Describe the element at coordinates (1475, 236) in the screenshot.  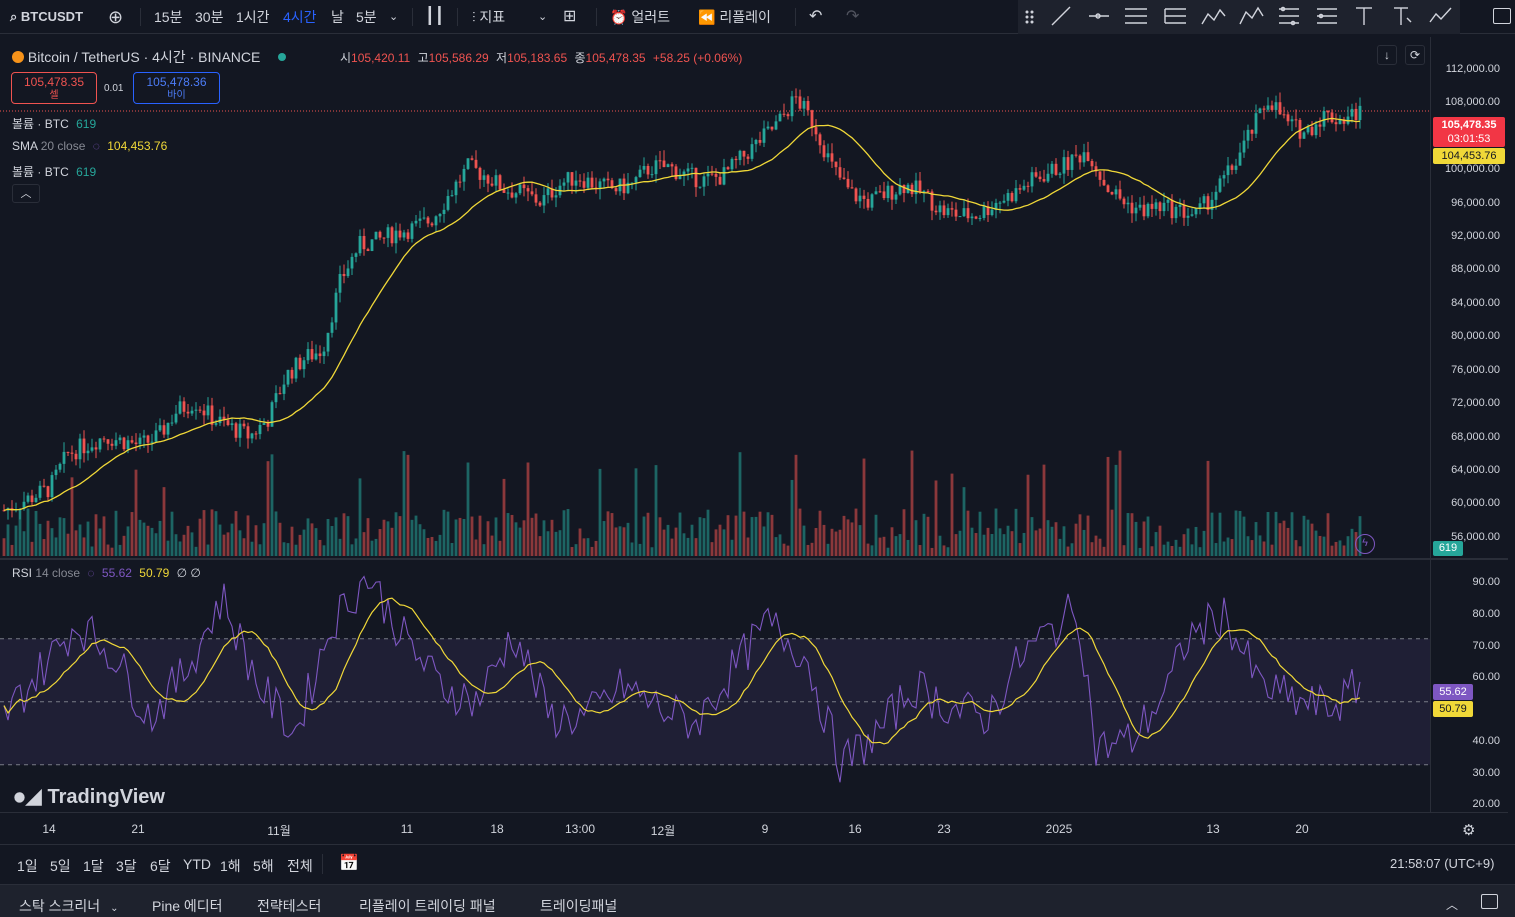
I see `price-tick: 92,000.00` at that location.